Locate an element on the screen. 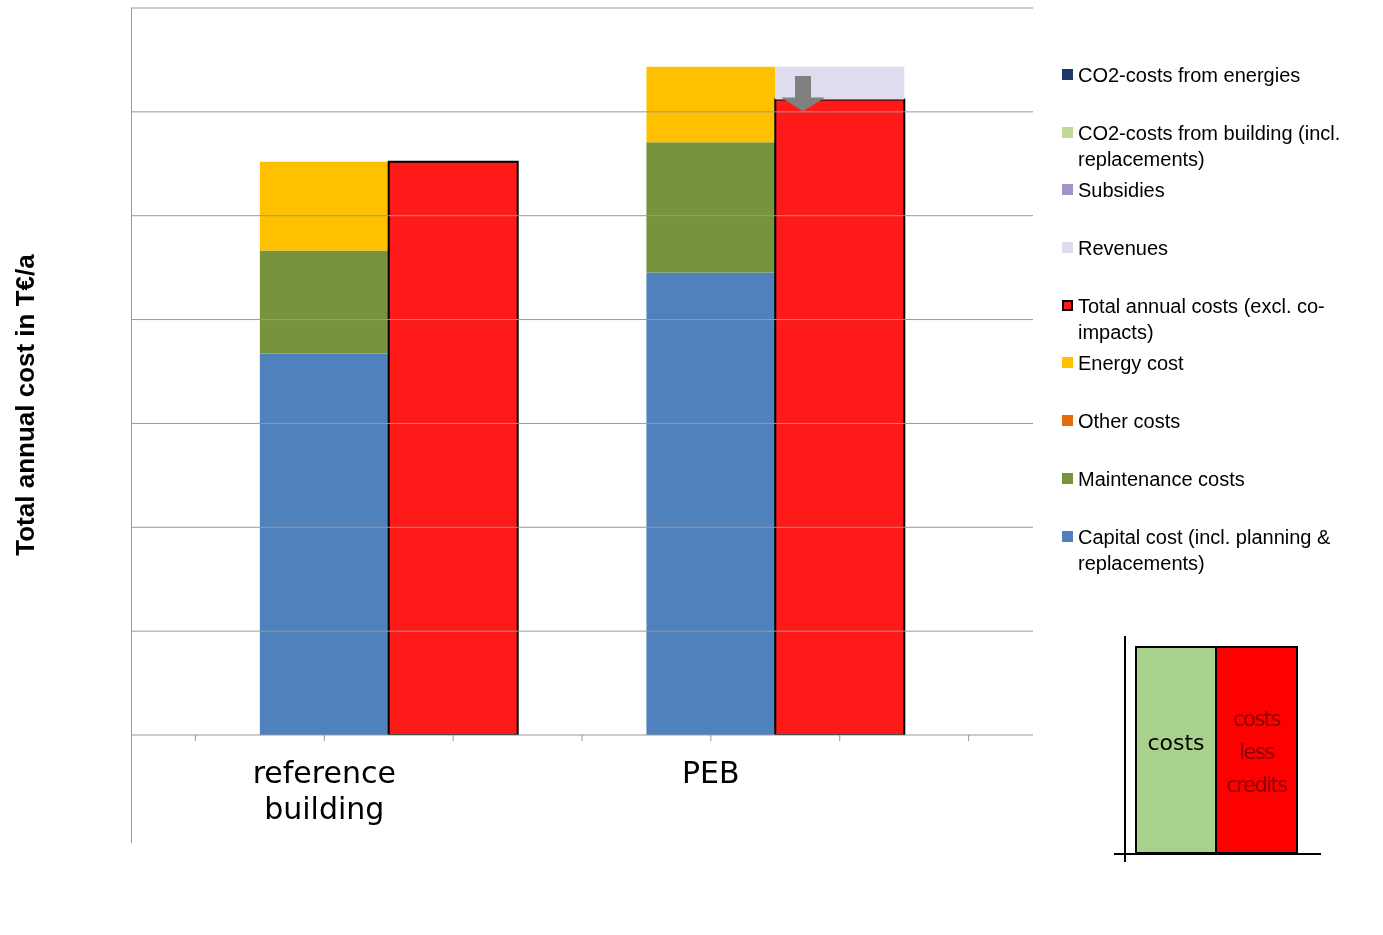 The height and width of the screenshot is (935, 1383). legend-label: Capital cost (incl. planning & replacements) is located at coordinates (1205, 550).